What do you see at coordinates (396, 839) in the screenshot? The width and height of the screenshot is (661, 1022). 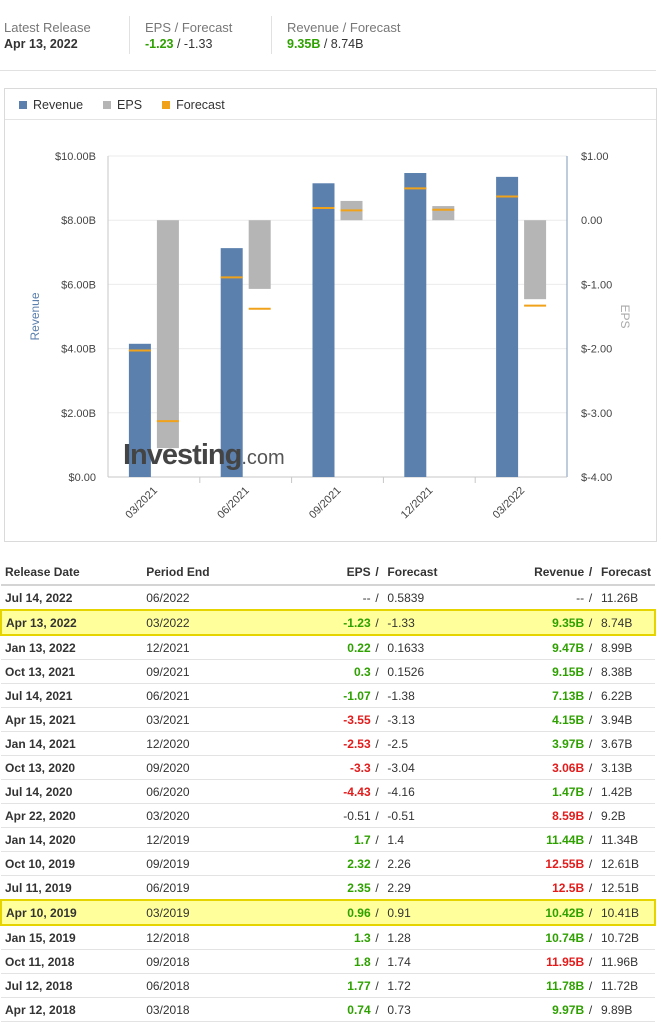 I see `eps-forecast-cell-value: 1.4` at bounding box center [396, 839].